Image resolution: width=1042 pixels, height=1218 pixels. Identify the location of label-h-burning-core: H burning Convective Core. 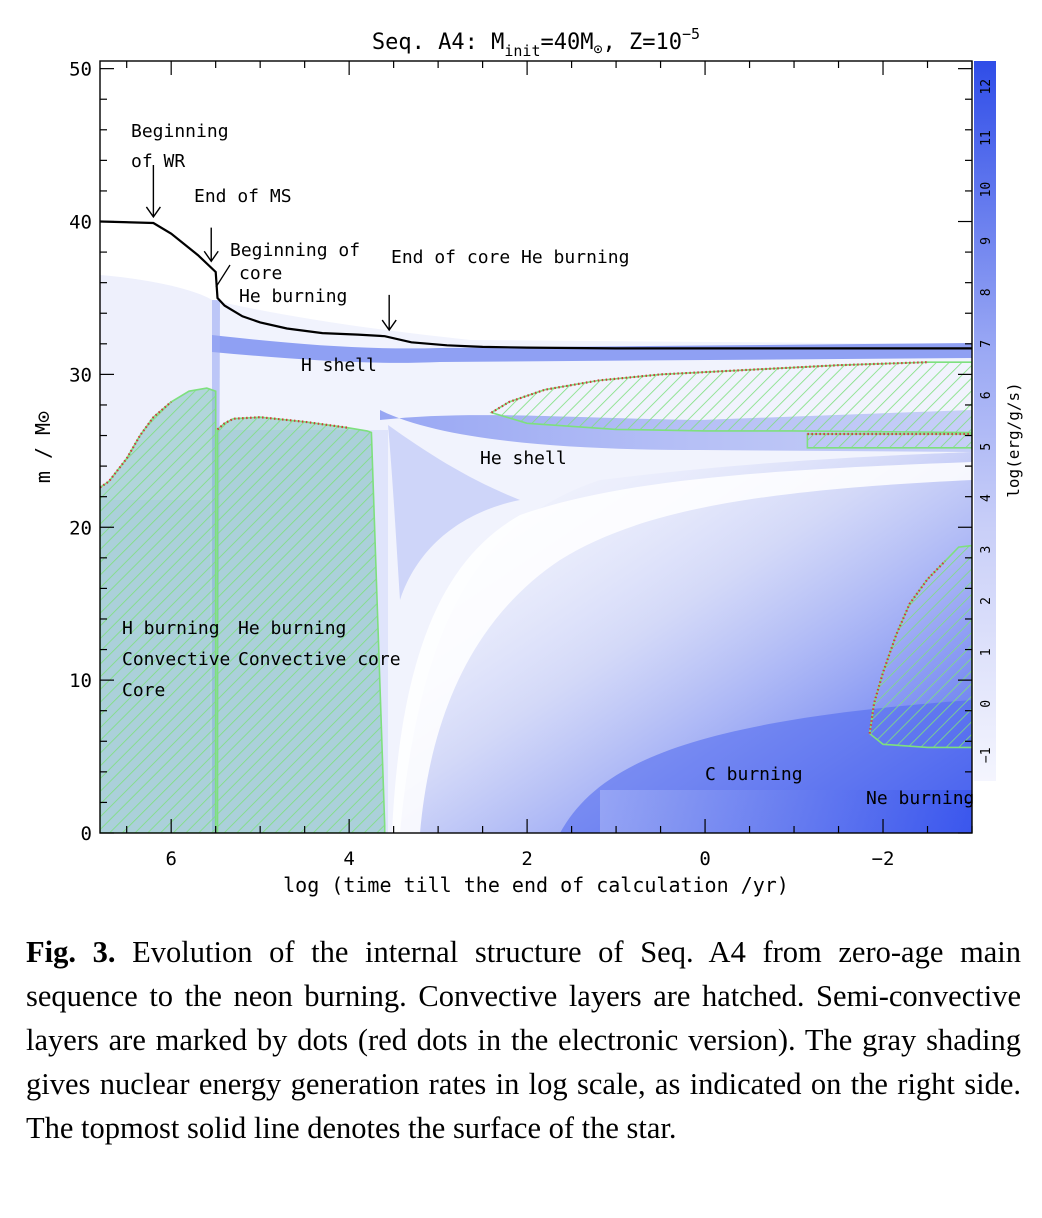
(176, 659).